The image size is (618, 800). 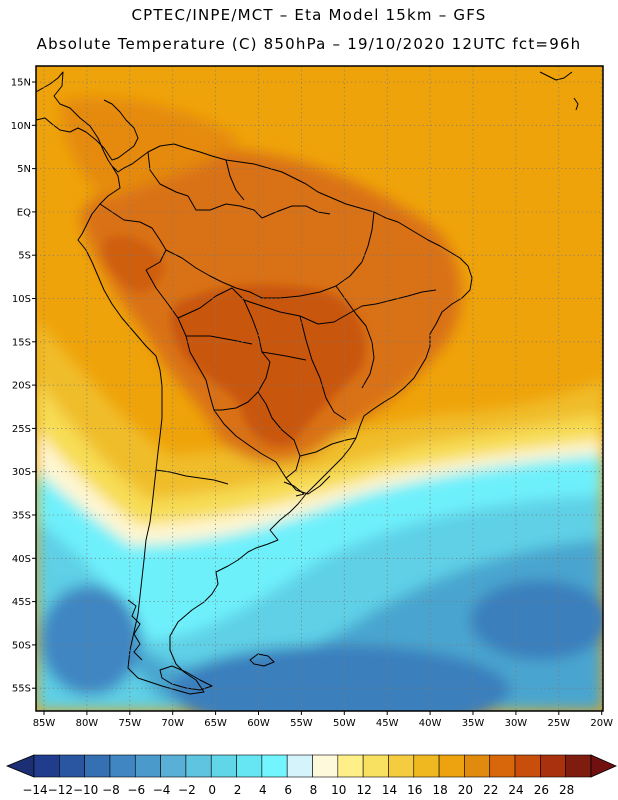 What do you see at coordinates (473, 723) in the screenshot?
I see `lon-label: 35W` at bounding box center [473, 723].